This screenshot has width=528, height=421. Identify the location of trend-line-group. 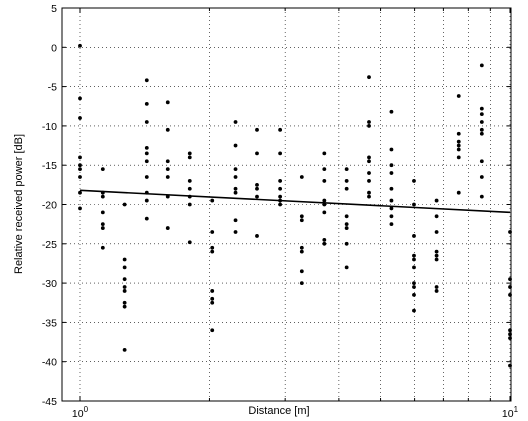
(295, 201).